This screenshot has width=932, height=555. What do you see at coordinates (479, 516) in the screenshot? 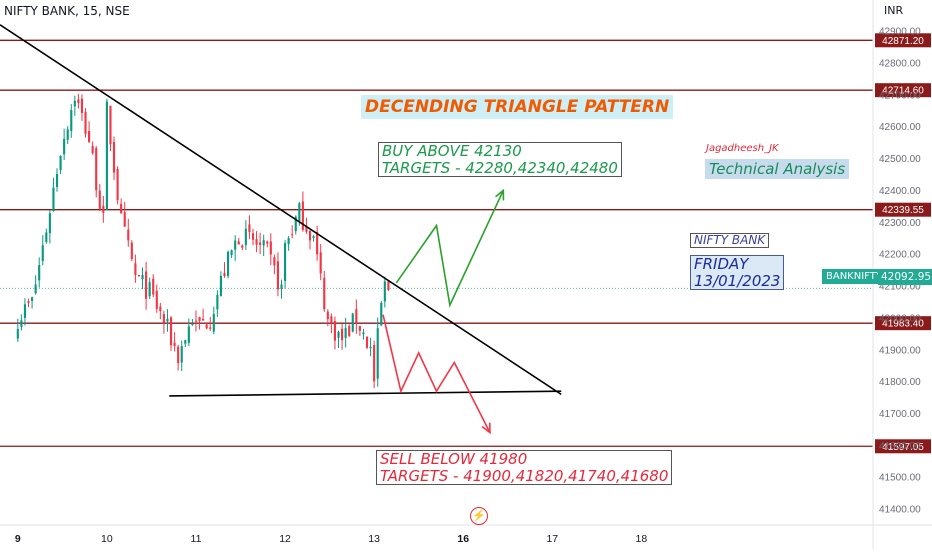
I see `flash-icon: ⚡` at bounding box center [479, 516].